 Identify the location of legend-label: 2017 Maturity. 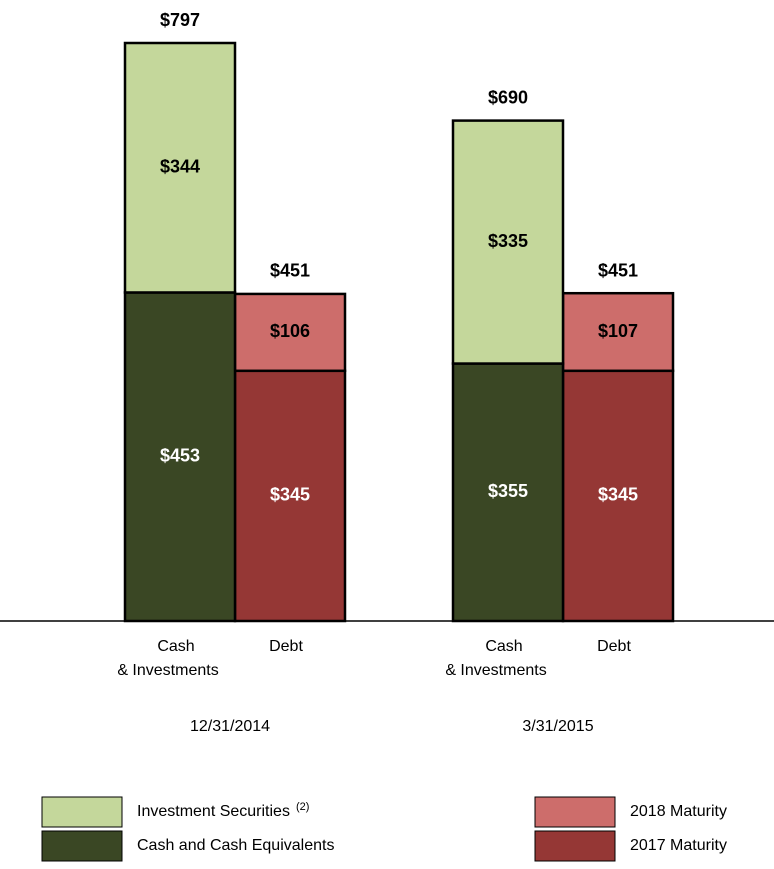
(678, 845).